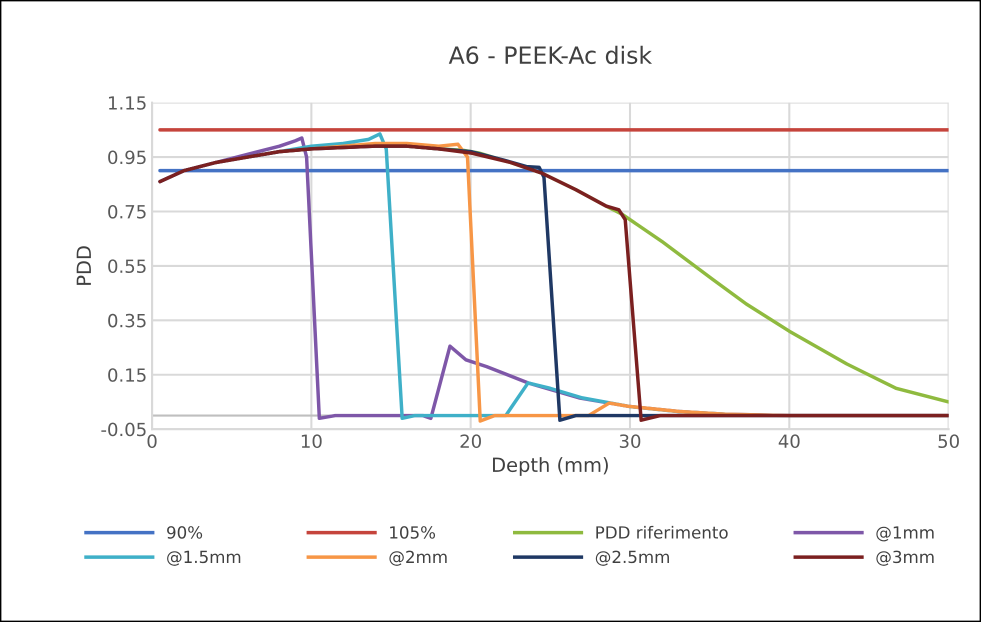 This screenshot has height=622, width=981. What do you see at coordinates (127, 375) in the screenshot?
I see `y-tick-label: 0.15` at bounding box center [127, 375].